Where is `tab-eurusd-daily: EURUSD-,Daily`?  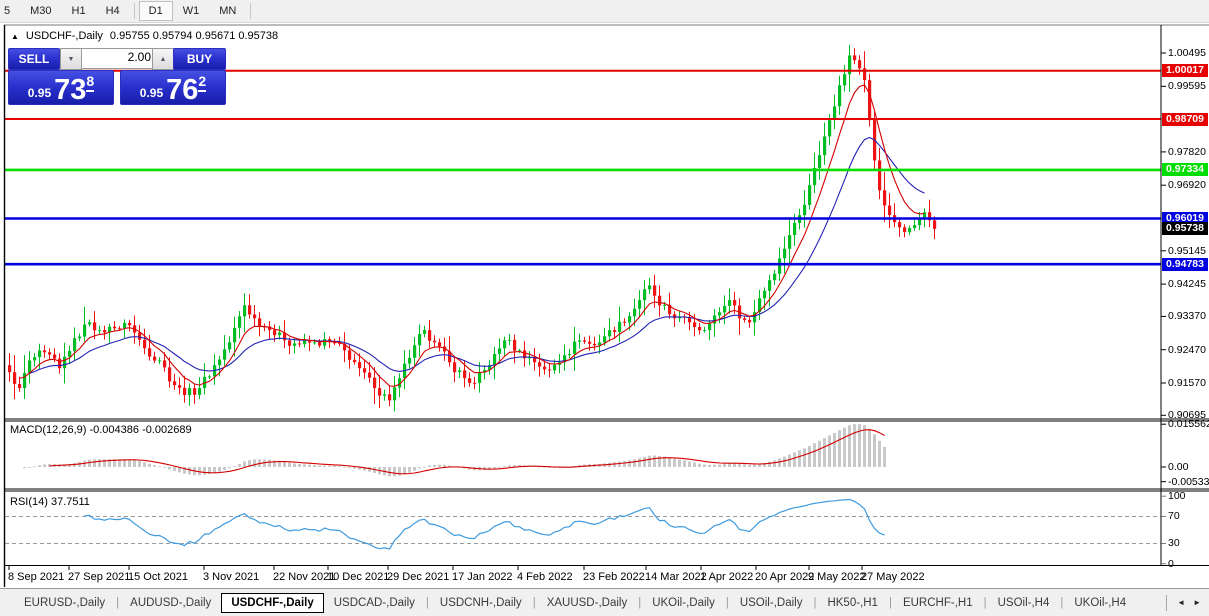
tab-eurusd-daily: EURUSD-,Daily is located at coordinates (65, 602).